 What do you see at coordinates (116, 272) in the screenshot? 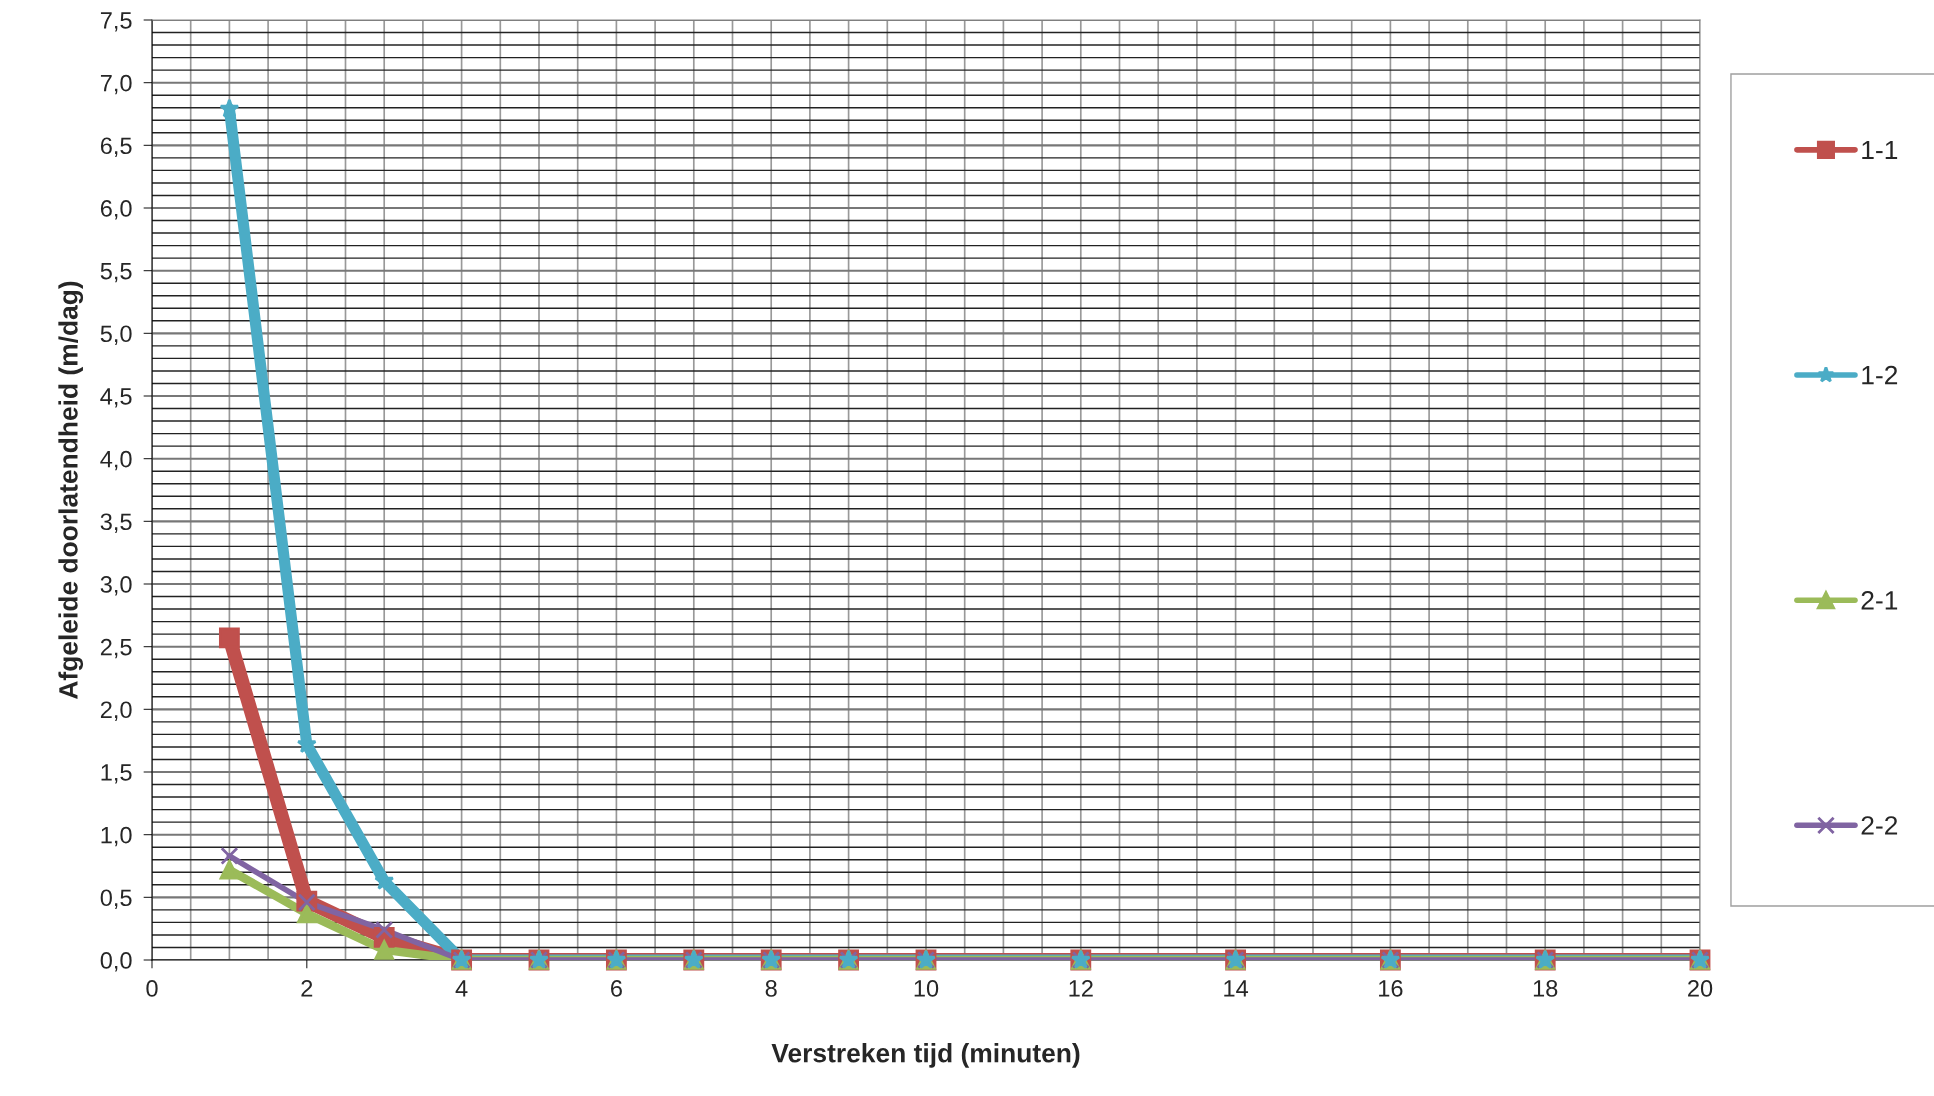
I see `y-tick-label: 5,5` at bounding box center [116, 272].